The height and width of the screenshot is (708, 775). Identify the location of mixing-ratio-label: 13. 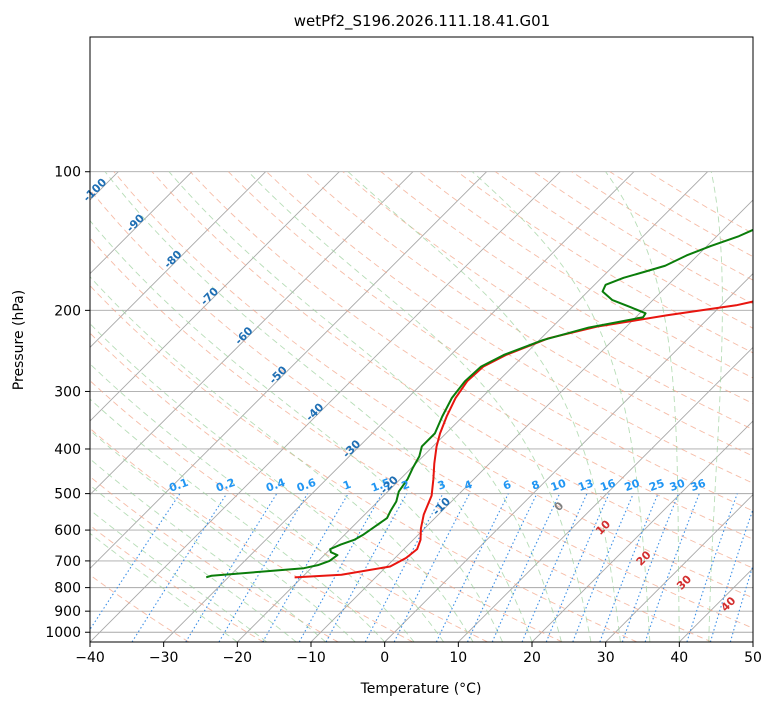
(585, 485).